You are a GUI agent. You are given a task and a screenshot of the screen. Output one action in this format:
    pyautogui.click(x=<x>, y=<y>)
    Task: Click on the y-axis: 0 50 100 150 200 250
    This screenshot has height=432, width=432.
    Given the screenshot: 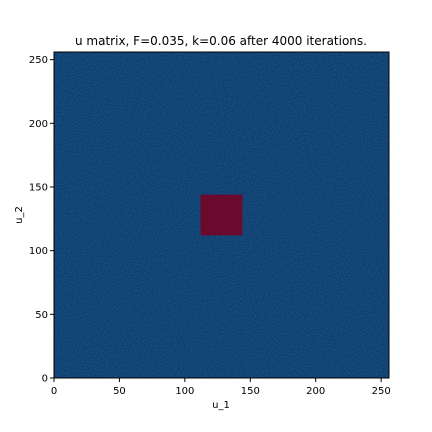 What is the action you would take?
    pyautogui.click(x=41, y=220)
    